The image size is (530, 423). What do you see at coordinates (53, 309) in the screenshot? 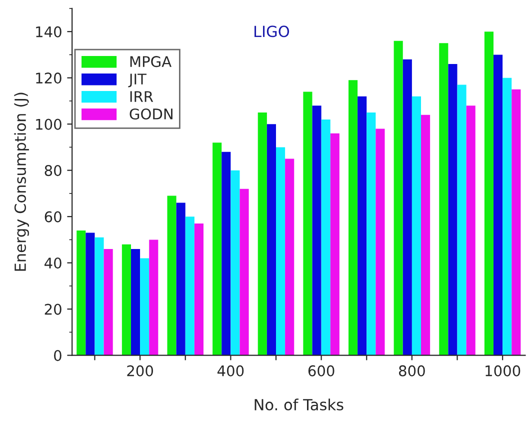
I see `y-tick-label: 20` at bounding box center [53, 309].